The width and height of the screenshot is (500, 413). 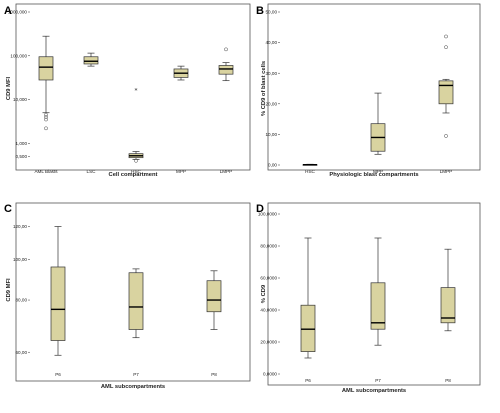 What do you see at coordinates (268, 246) in the screenshot?
I see `y-tick-label: 80,0000` at bounding box center [268, 246].